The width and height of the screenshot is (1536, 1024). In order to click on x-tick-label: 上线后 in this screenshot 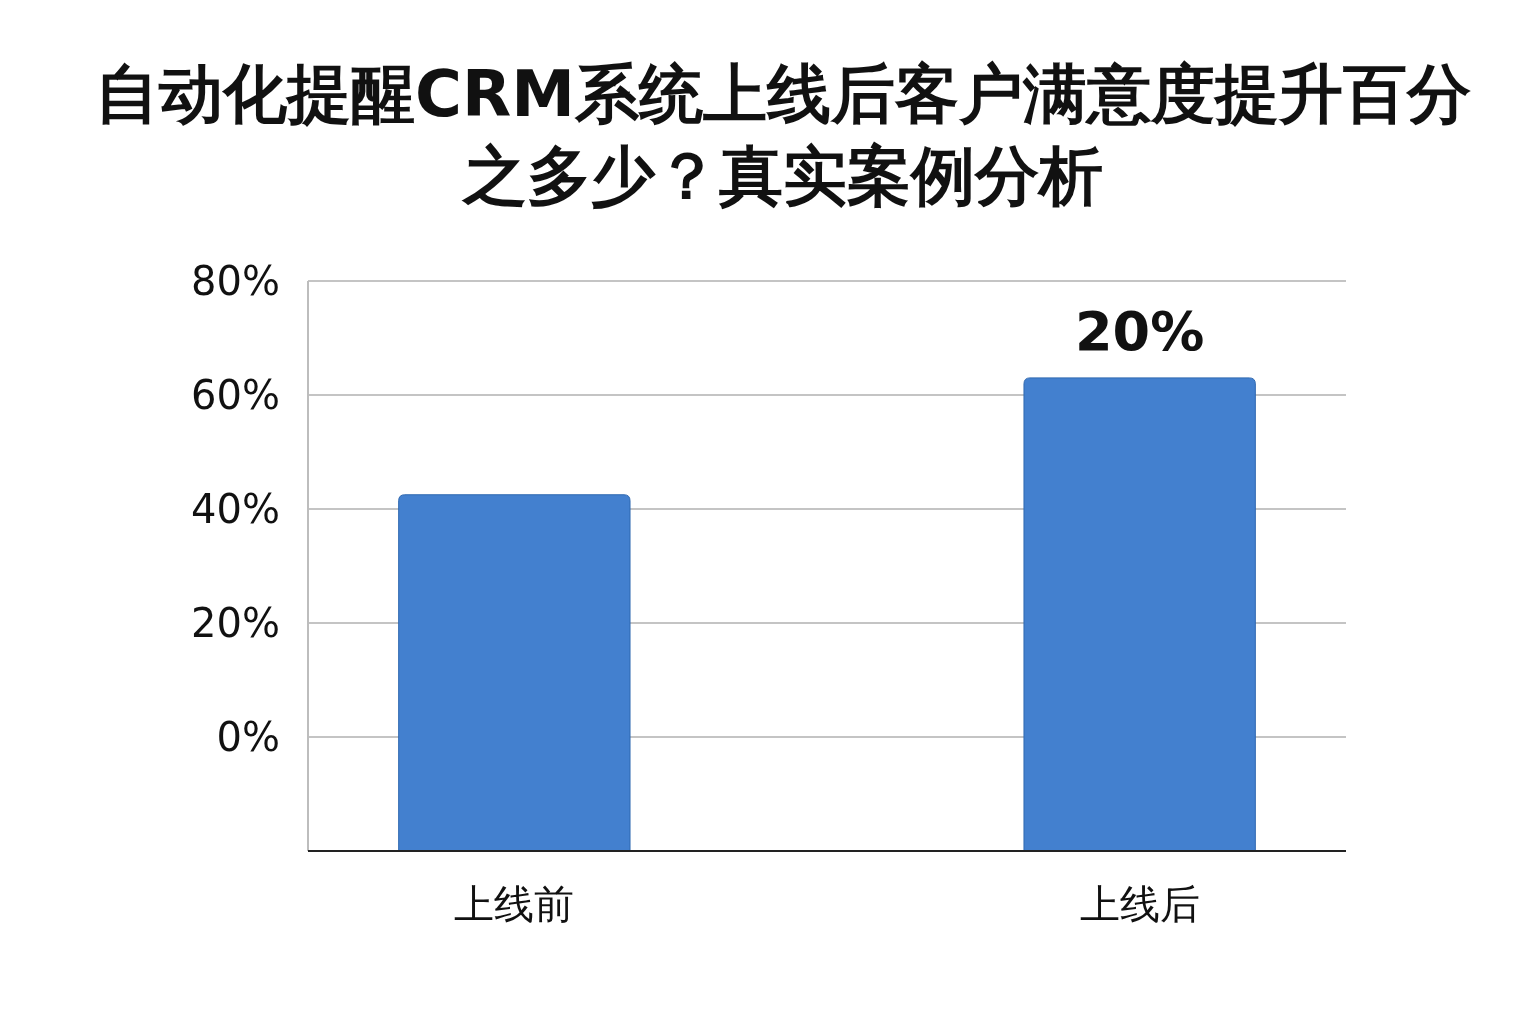, I will do `click(1139, 904)`.